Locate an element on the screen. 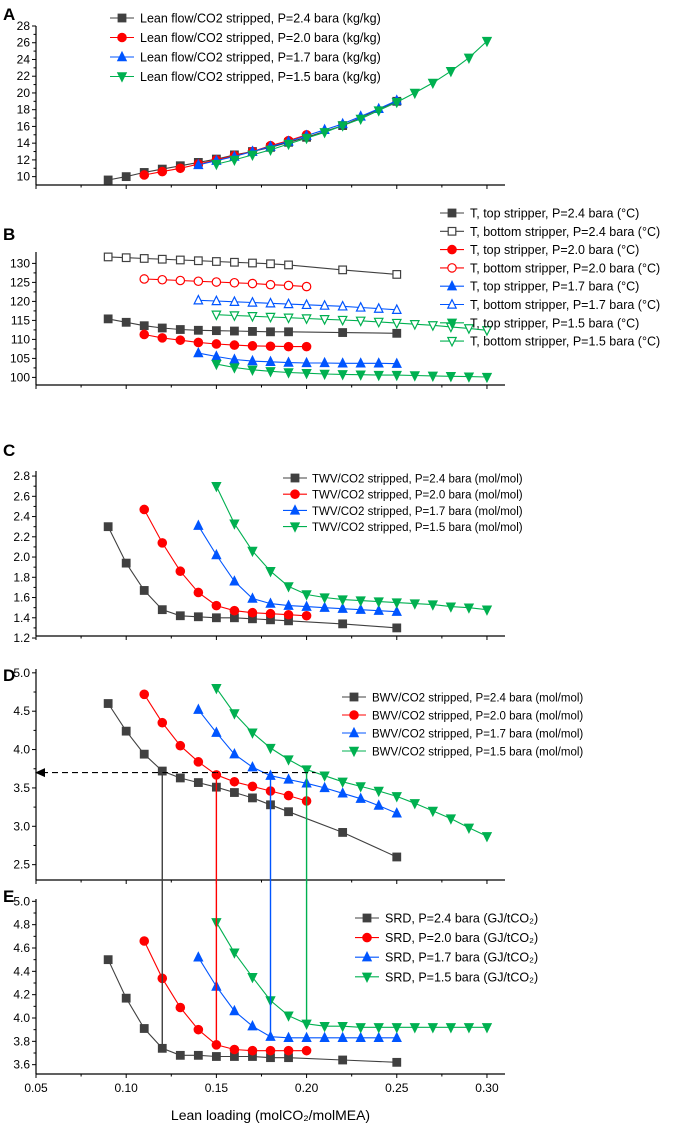  legend-label: T, top stripper, P=2.0 bara (°C) is located at coordinates (554, 250).